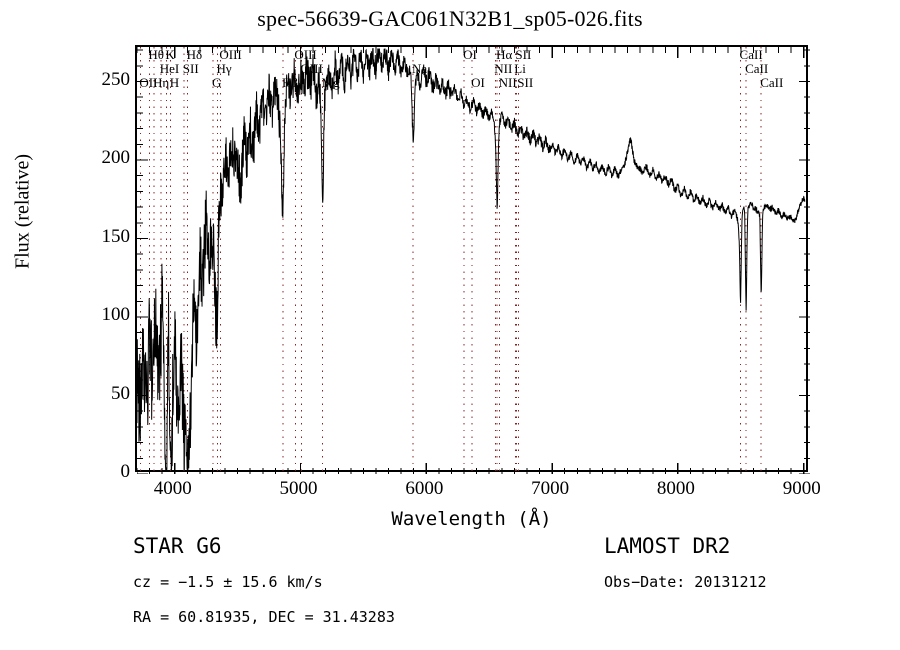  What do you see at coordinates (675, 488) in the screenshot?
I see `x-tick-label: 8000` at bounding box center [675, 488].